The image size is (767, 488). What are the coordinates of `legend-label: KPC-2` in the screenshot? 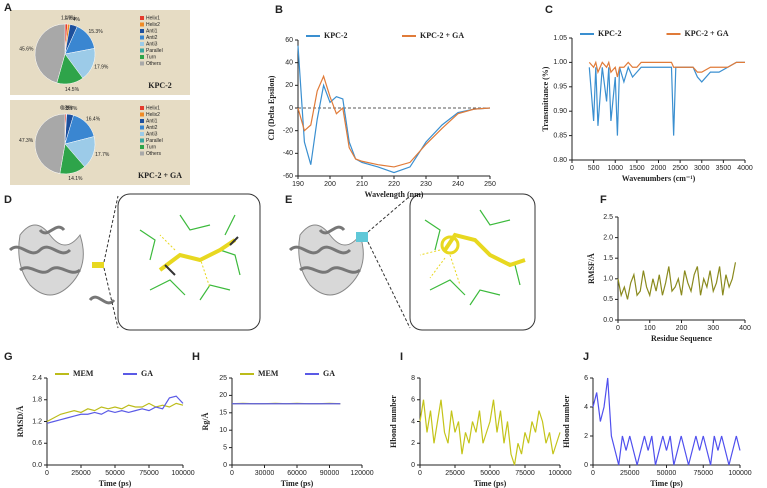 It's located at (336, 35).